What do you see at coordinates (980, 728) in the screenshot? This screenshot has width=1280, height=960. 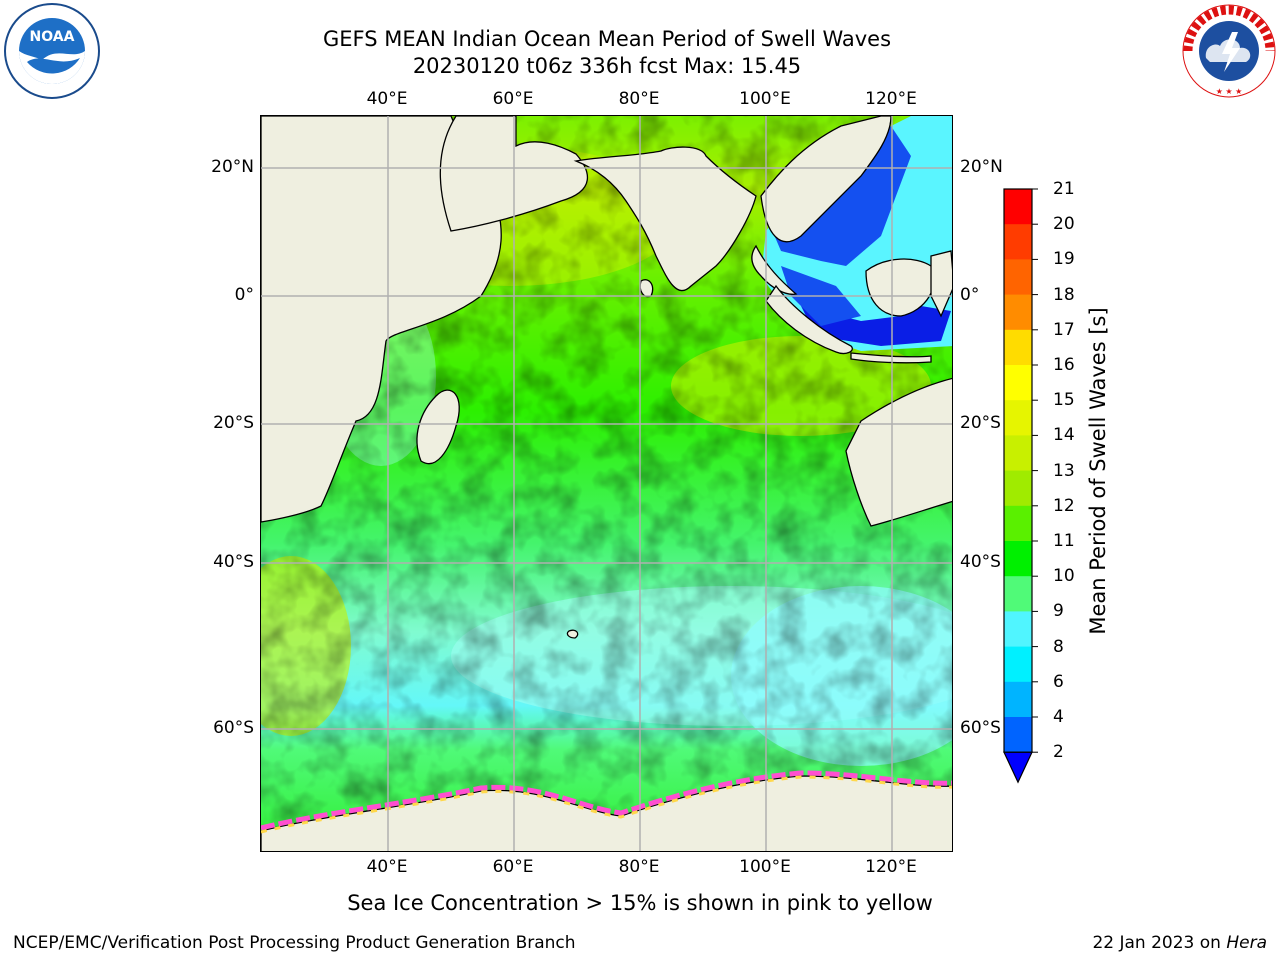 I see `lat-tick-right: 60°S` at bounding box center [980, 728].